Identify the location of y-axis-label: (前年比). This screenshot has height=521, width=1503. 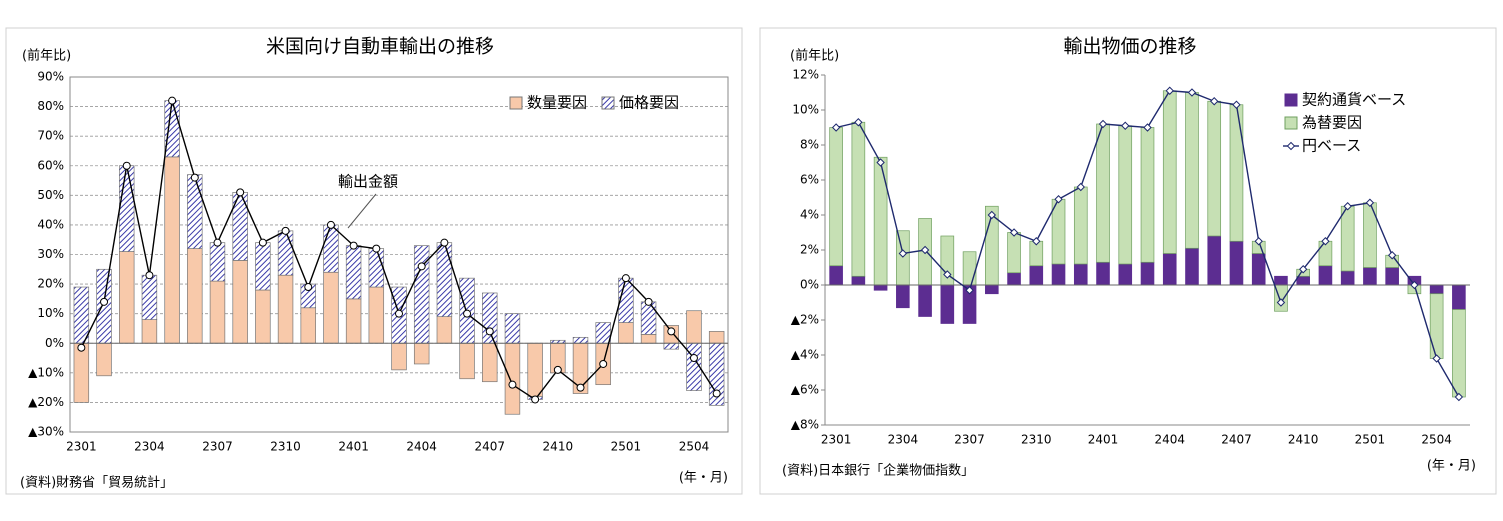
(46, 56).